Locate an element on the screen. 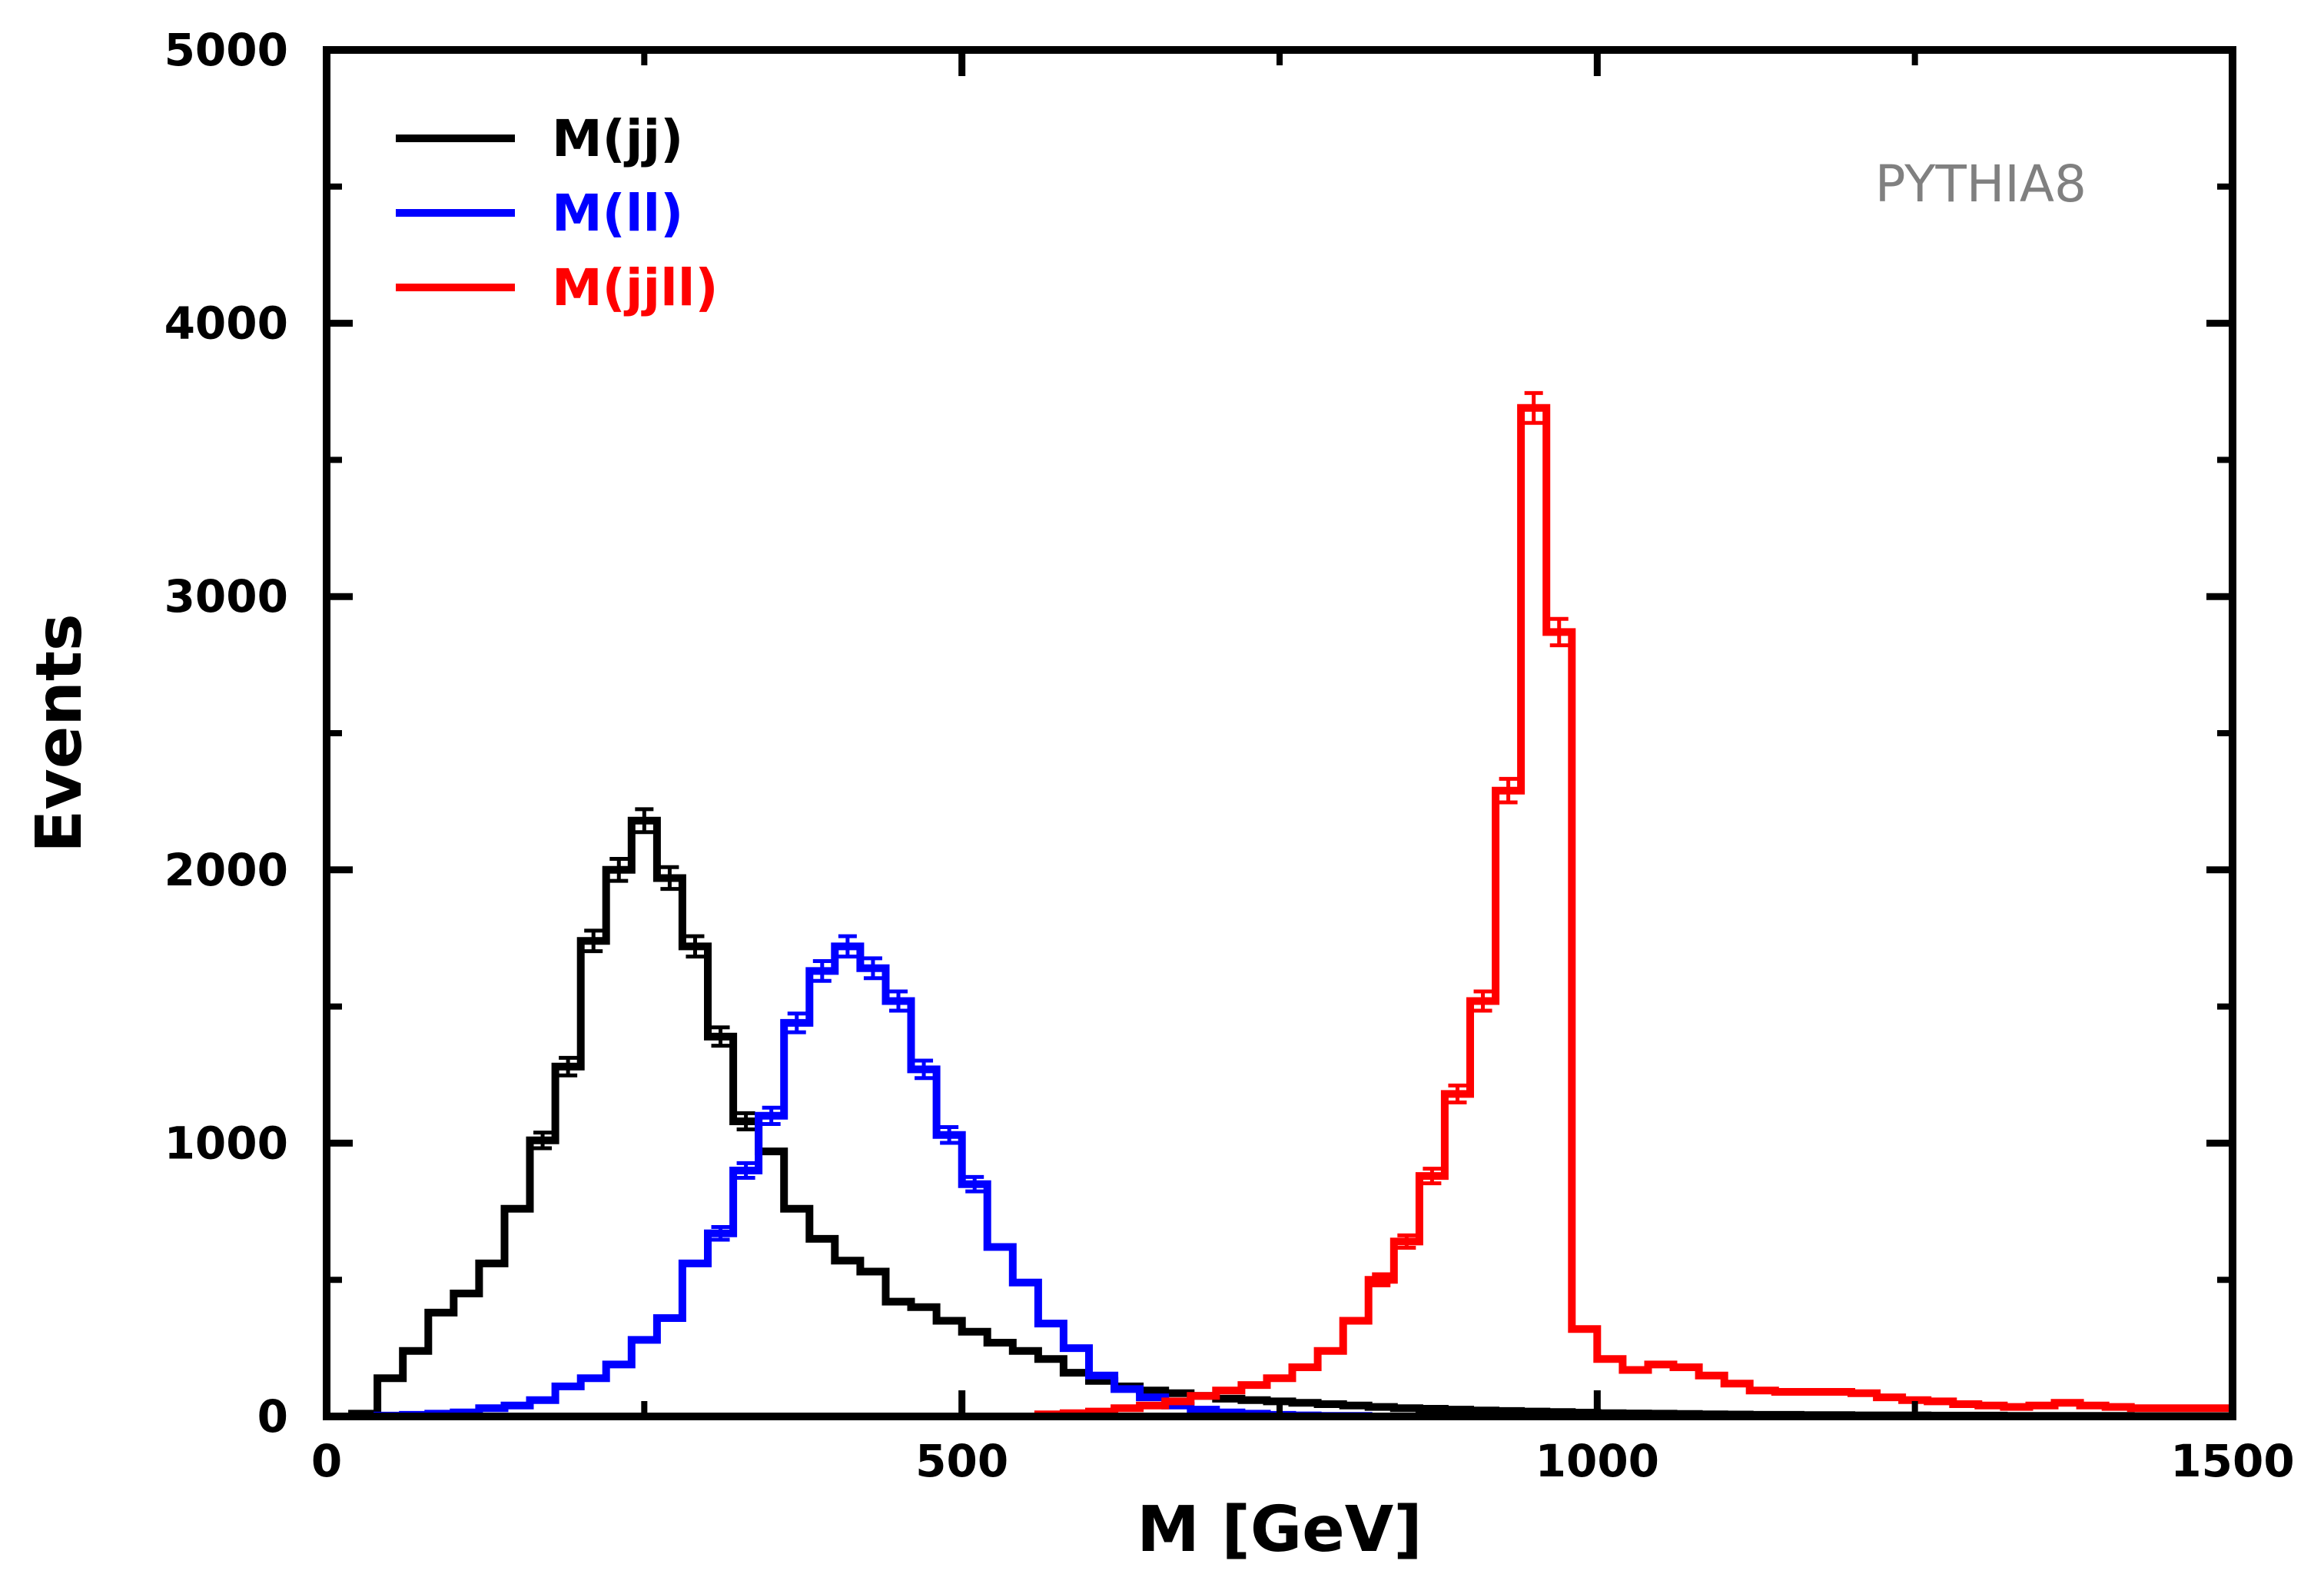  pythia8-annotation: PYTHIA8 is located at coordinates (1981, 184).